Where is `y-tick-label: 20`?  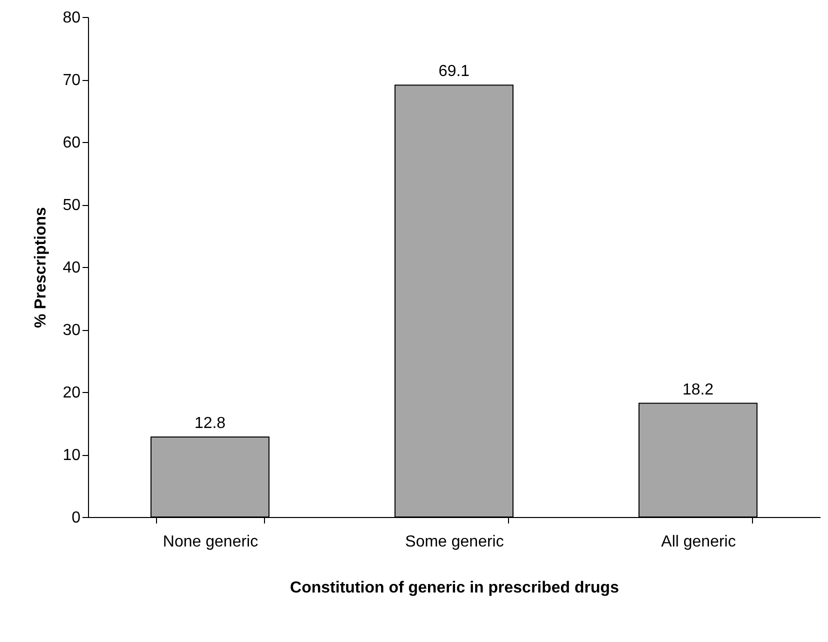
y-tick-label: 20 is located at coordinates (71, 393).